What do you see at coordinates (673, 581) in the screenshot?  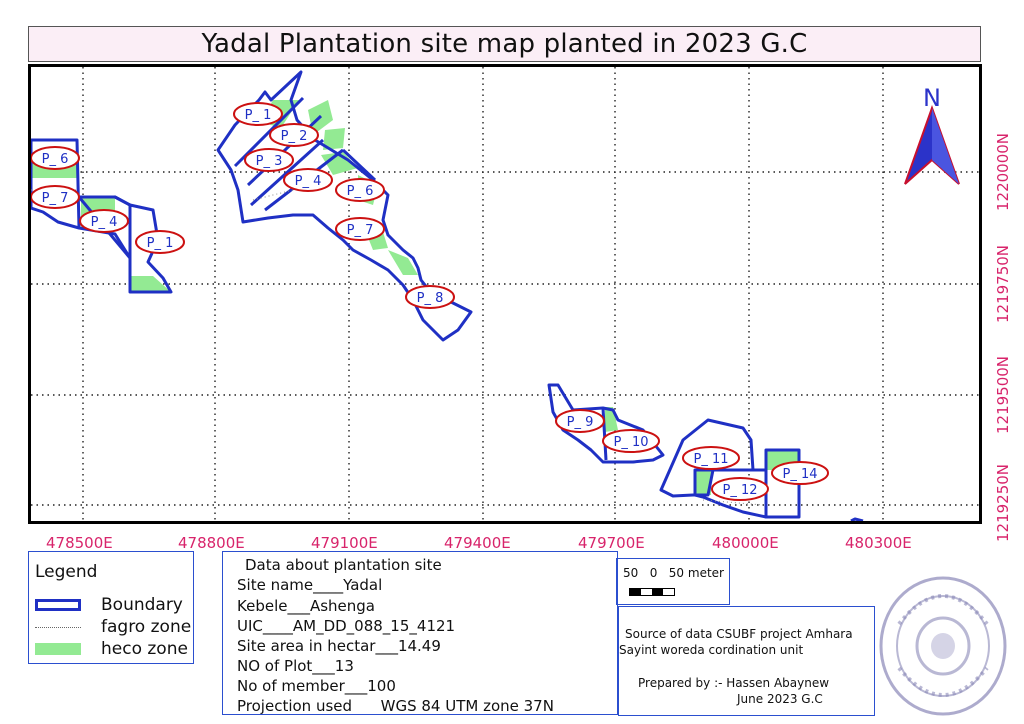 I see `scale-bar-box: 50 0 50 meter` at bounding box center [673, 581].